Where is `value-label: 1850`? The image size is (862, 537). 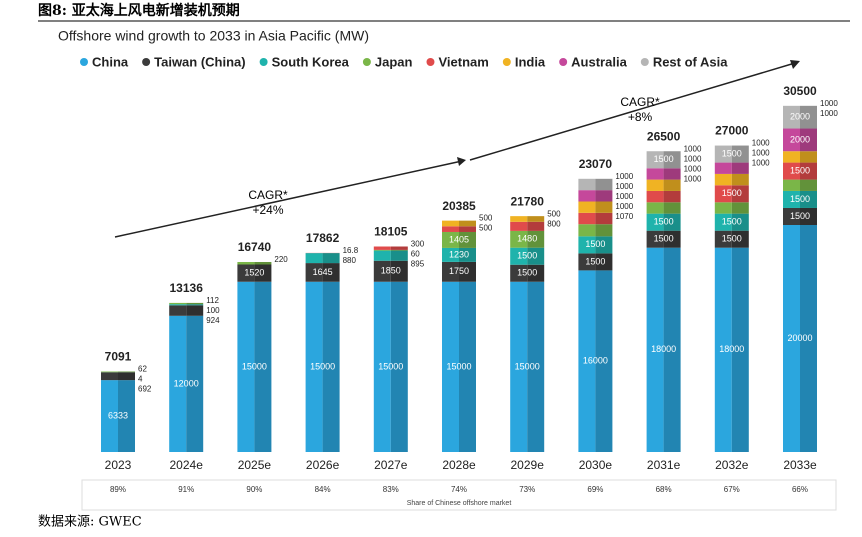 value-label: 1850 is located at coordinates (391, 271).